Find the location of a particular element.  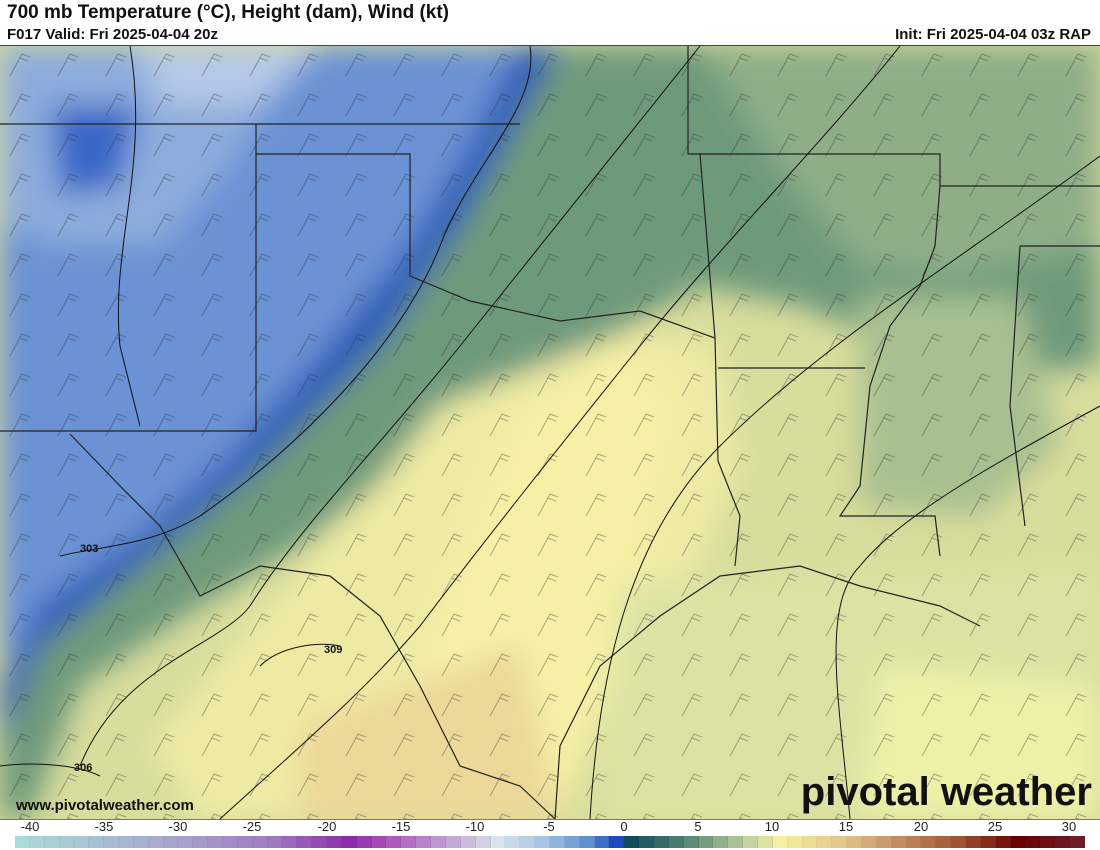

colorbar-tick: -5 is located at coordinates (549, 826).